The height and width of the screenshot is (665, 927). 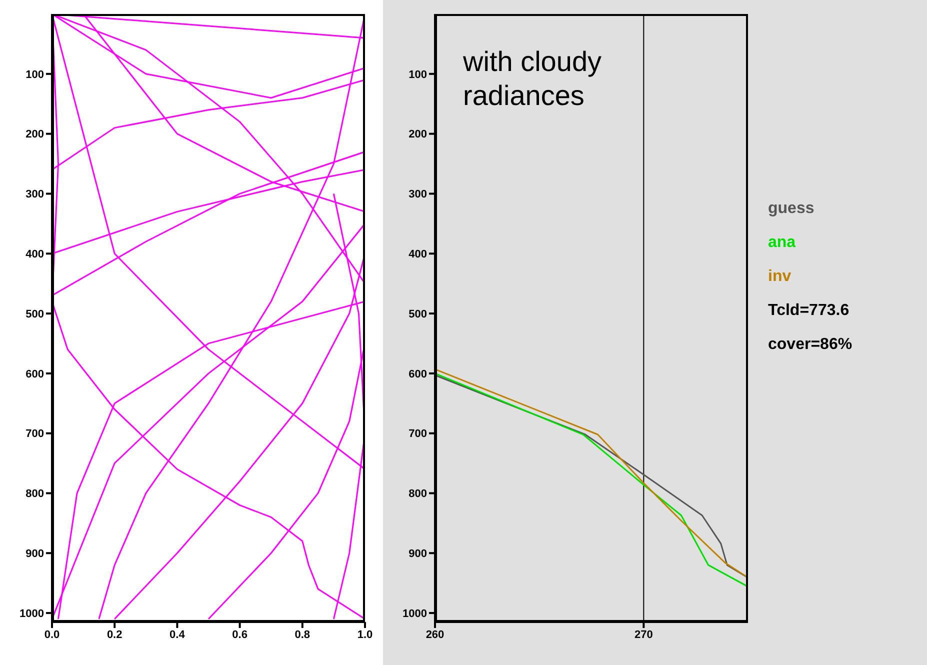 I want to click on text: inv, so click(x=780, y=277).